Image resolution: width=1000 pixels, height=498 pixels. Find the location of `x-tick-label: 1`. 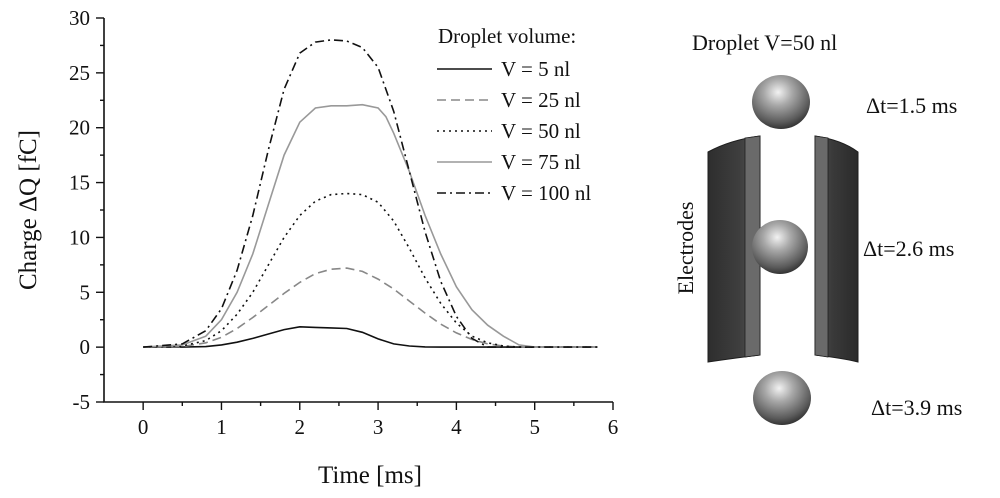

x-tick-label: 1 is located at coordinates (221, 427).